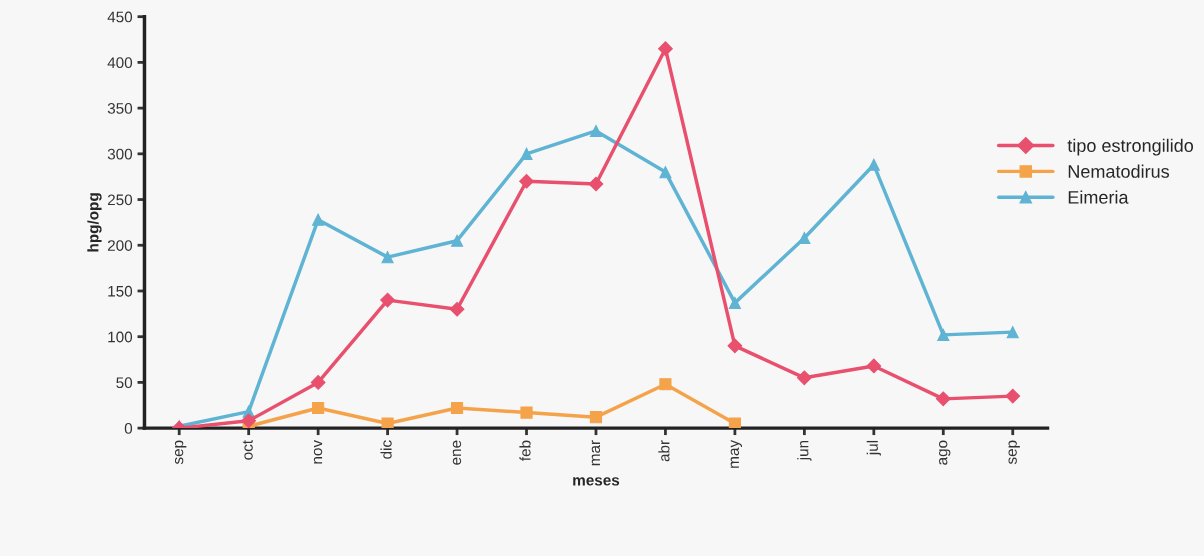  What do you see at coordinates (120, 63) in the screenshot?
I see `y-tick-label: 400` at bounding box center [120, 63].